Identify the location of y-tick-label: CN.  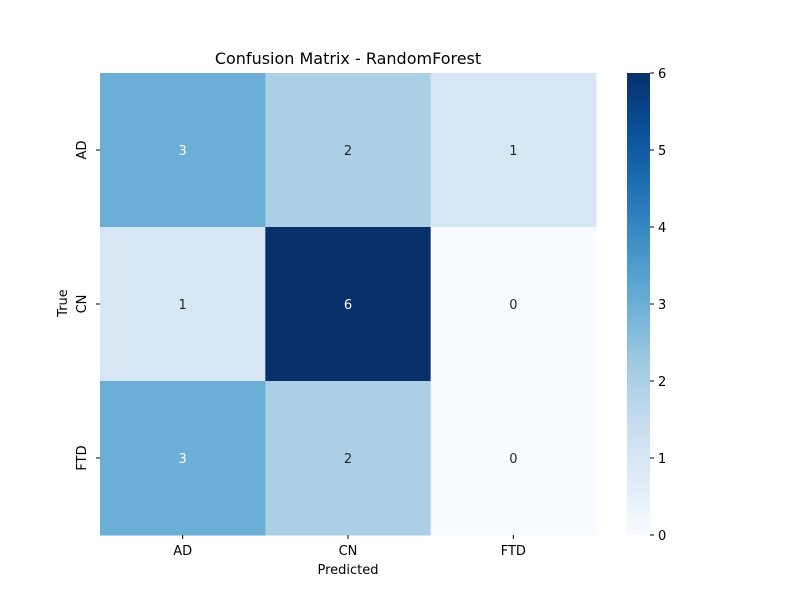
(82, 304).